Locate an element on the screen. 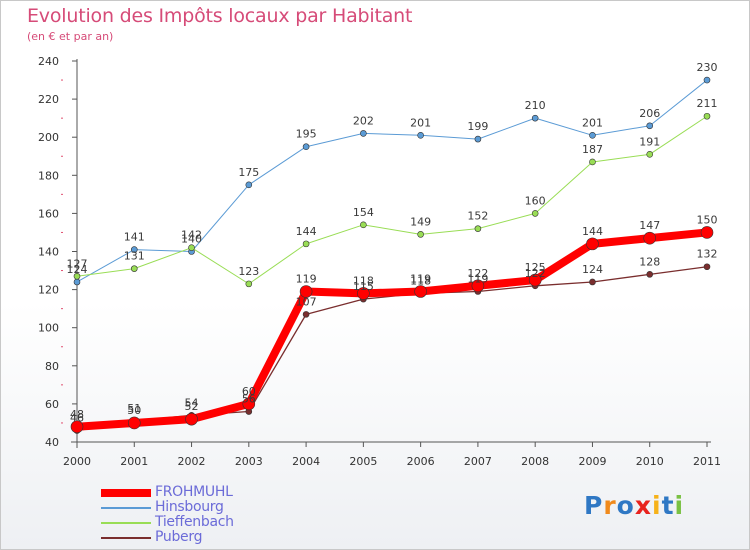  logo-letter: P is located at coordinates (594, 505).